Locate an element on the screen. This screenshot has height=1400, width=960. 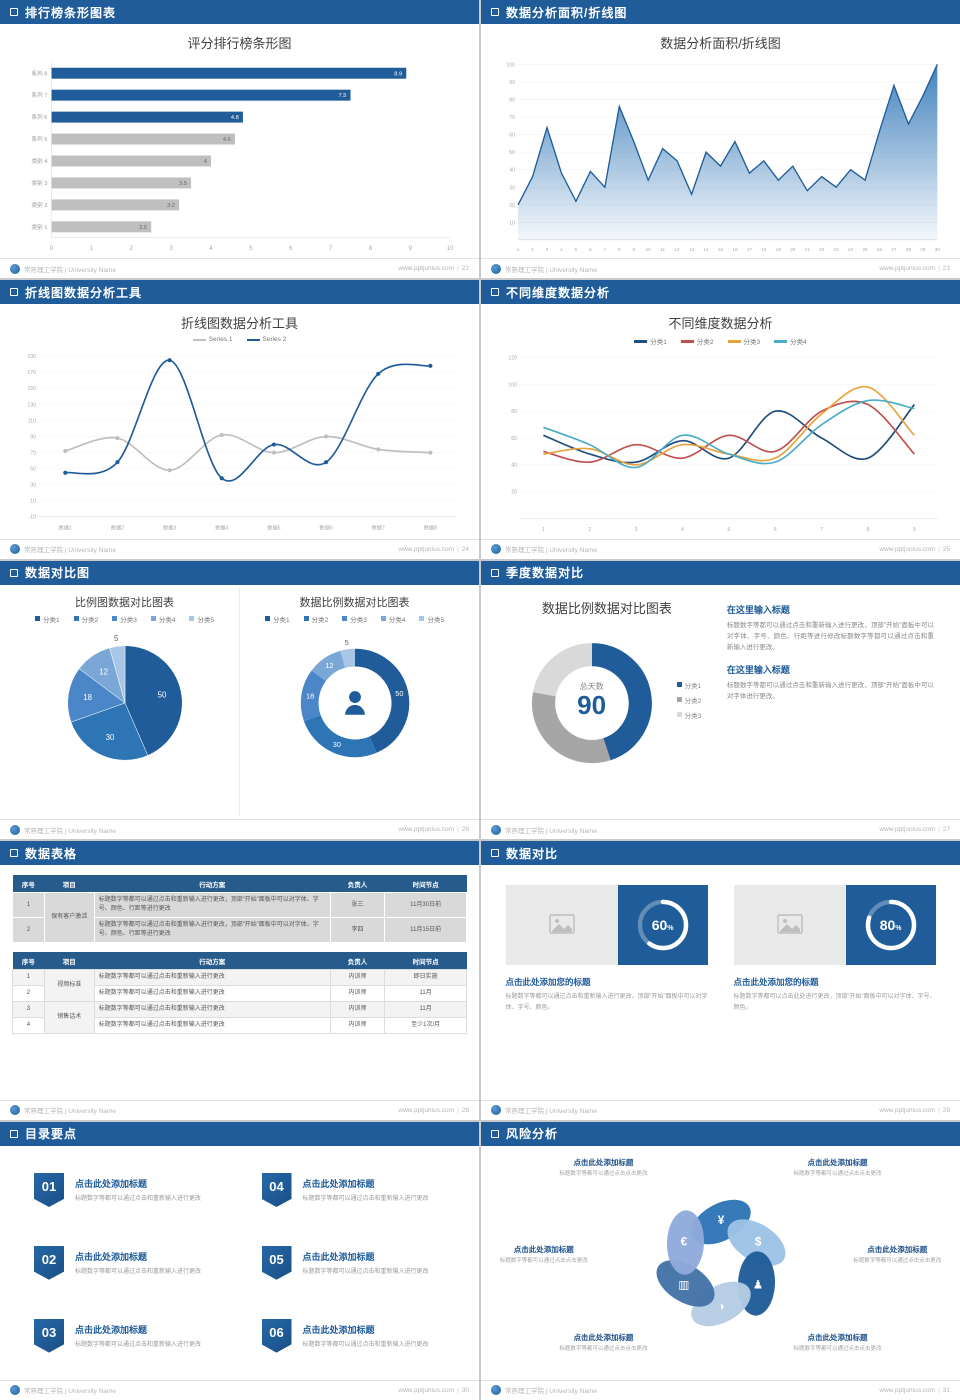
svg-text: 150 is located at coordinates (31, 390).